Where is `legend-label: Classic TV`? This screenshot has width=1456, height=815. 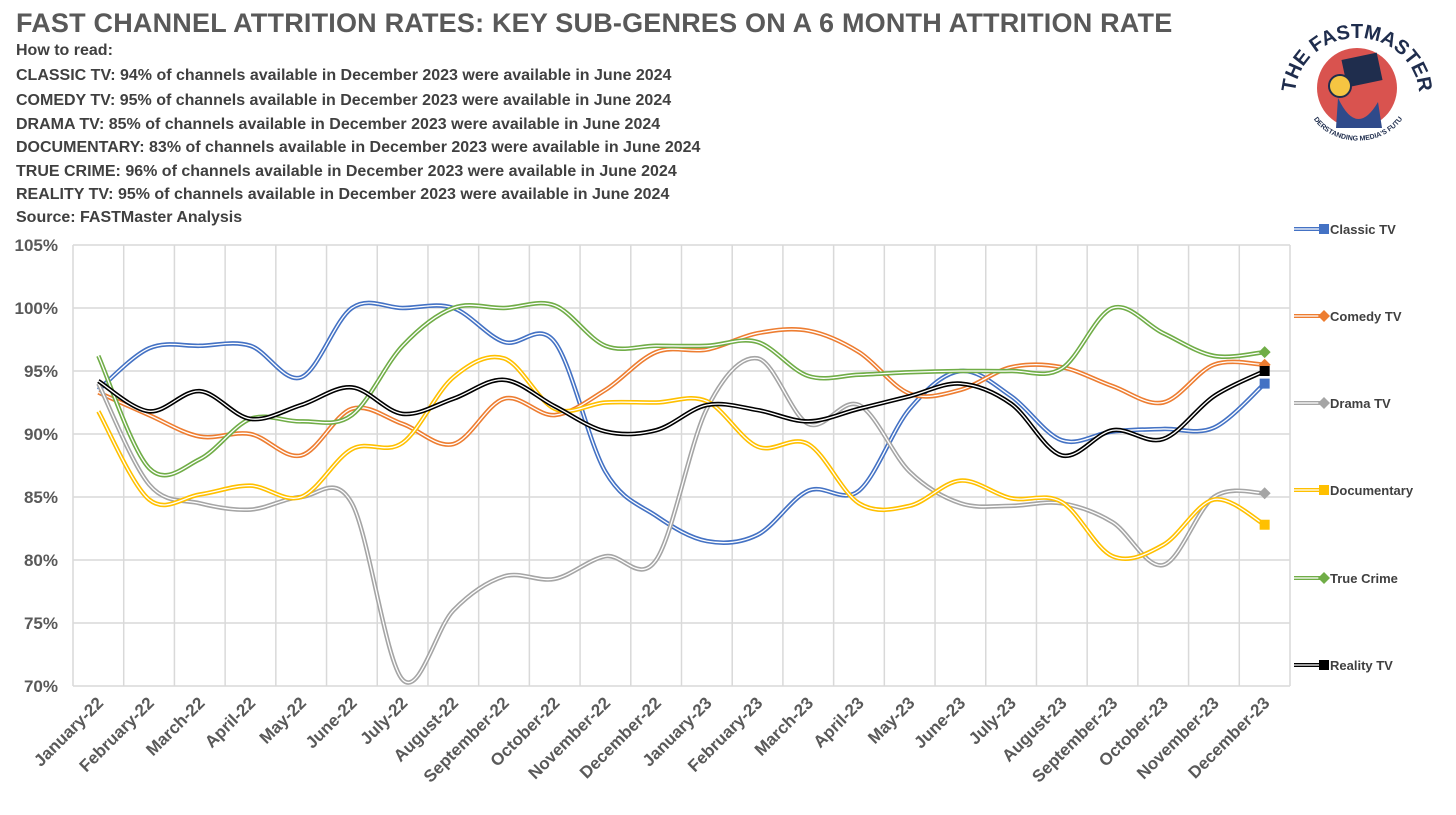
legend-label: Classic TV is located at coordinates (1363, 229).